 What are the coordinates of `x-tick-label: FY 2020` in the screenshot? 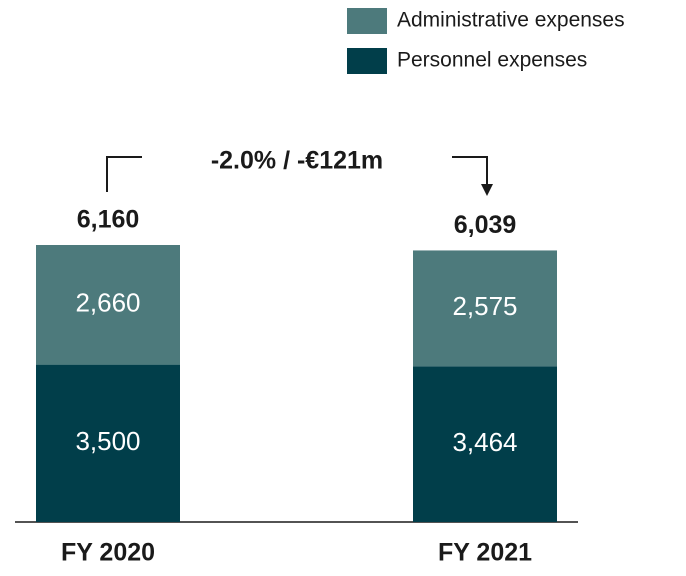 It's located at (108, 553).